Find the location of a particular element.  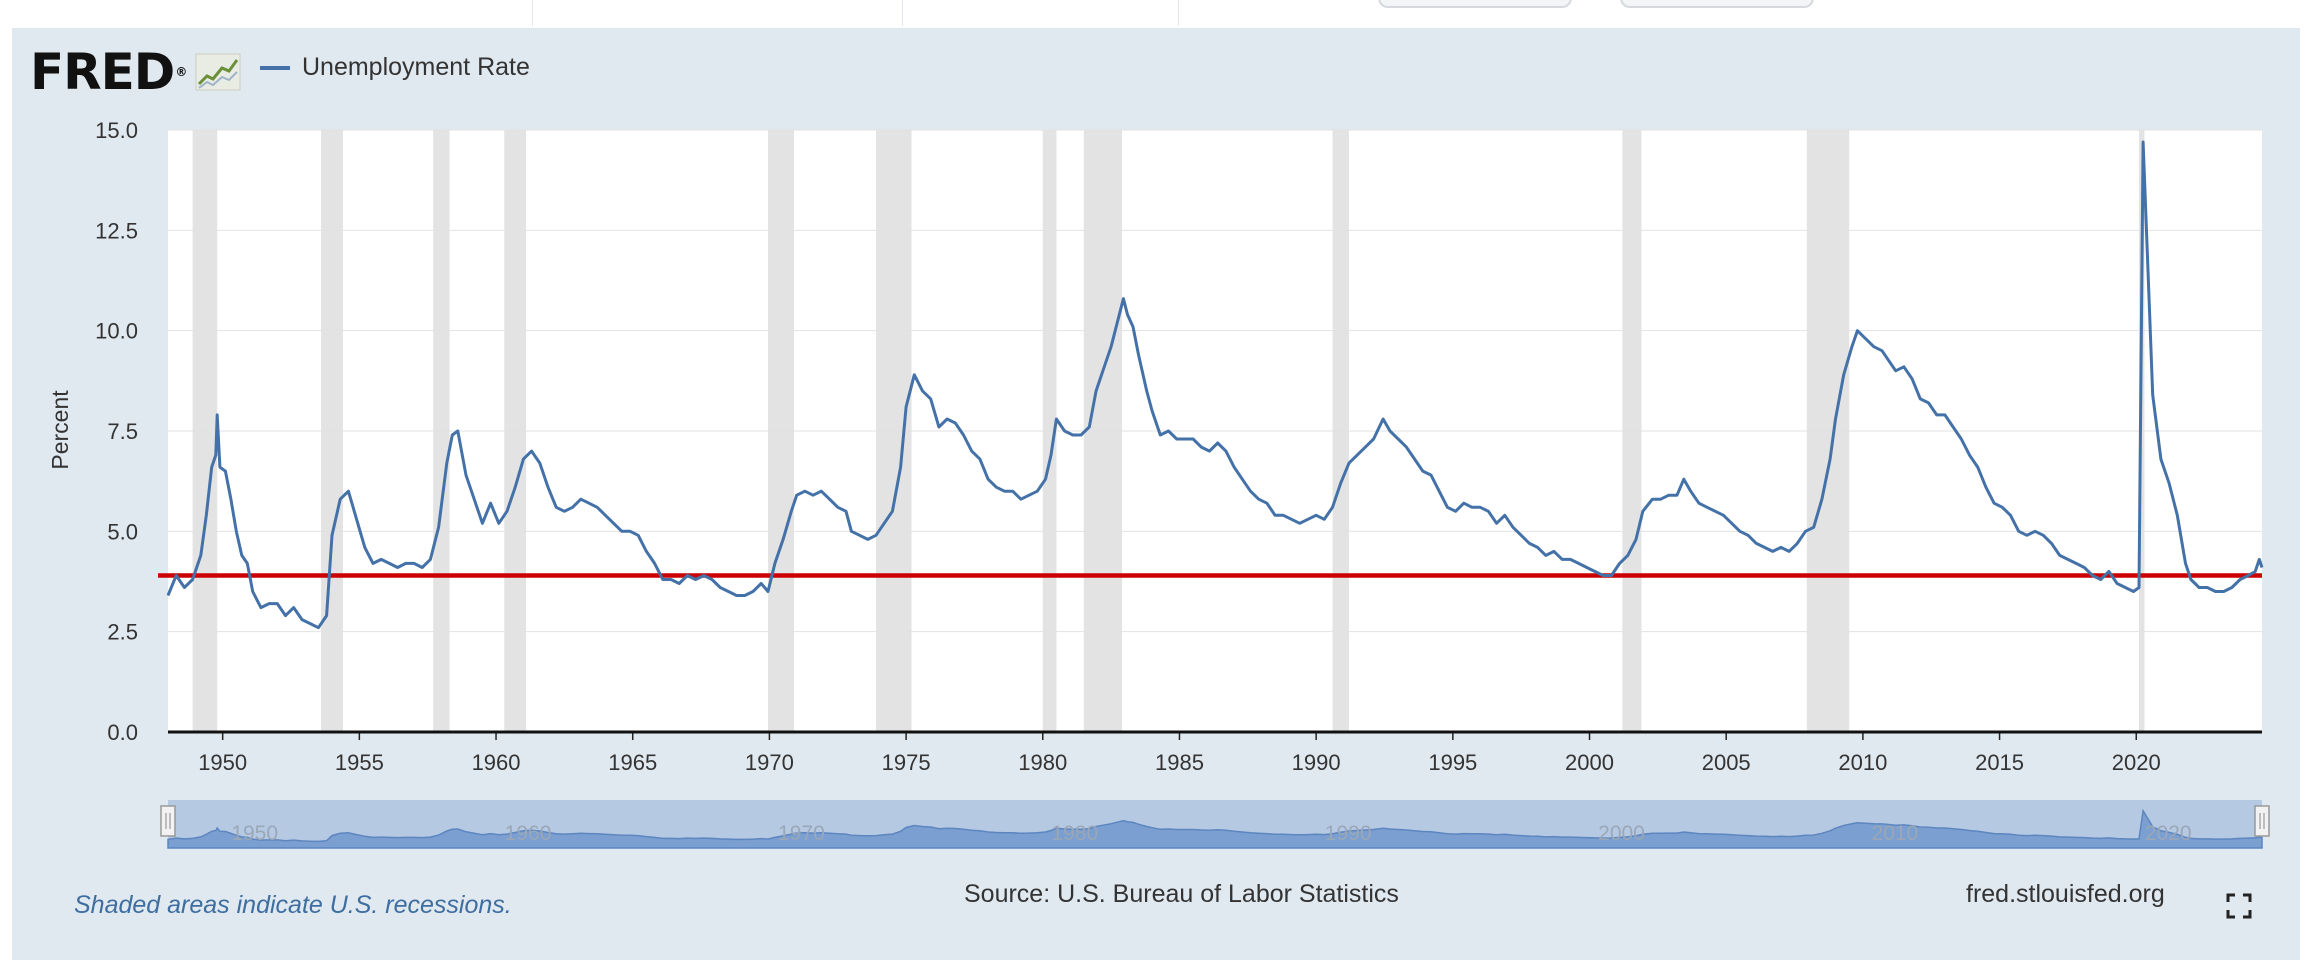

legend-swatch is located at coordinates (275, 67).